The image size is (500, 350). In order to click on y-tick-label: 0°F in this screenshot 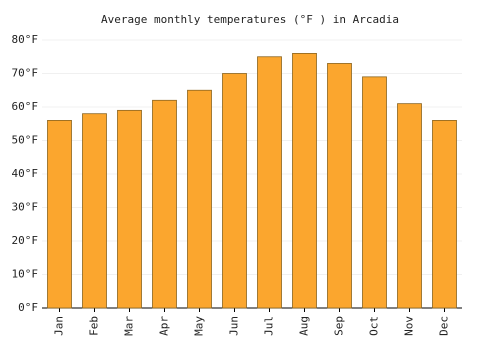, I will do `click(28, 307)`.